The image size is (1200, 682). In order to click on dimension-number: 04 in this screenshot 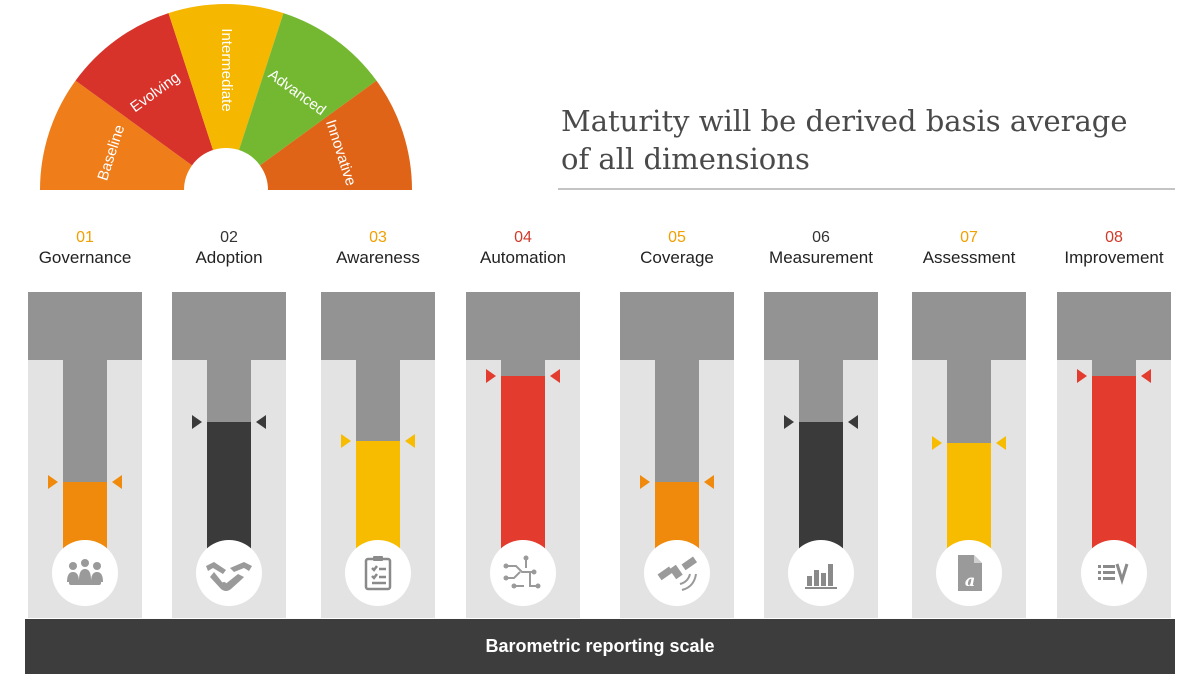, I will do `click(523, 237)`.